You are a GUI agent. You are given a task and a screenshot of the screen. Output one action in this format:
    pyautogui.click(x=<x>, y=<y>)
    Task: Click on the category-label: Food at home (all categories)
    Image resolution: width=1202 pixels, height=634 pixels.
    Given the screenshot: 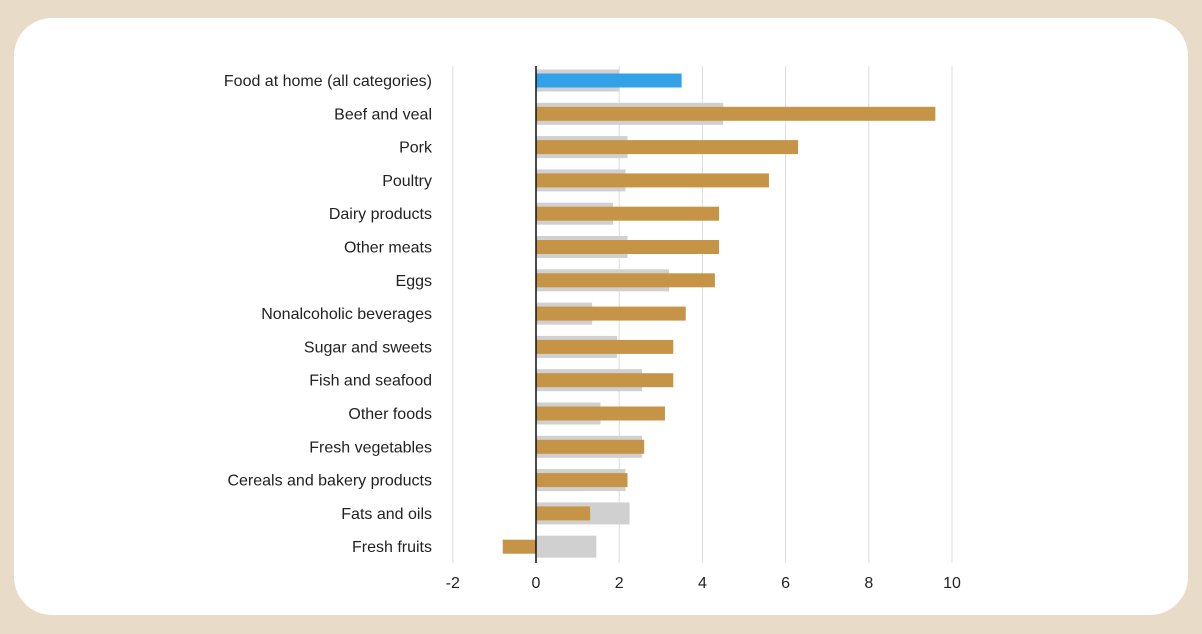 What is the action you would take?
    pyautogui.click(x=328, y=81)
    